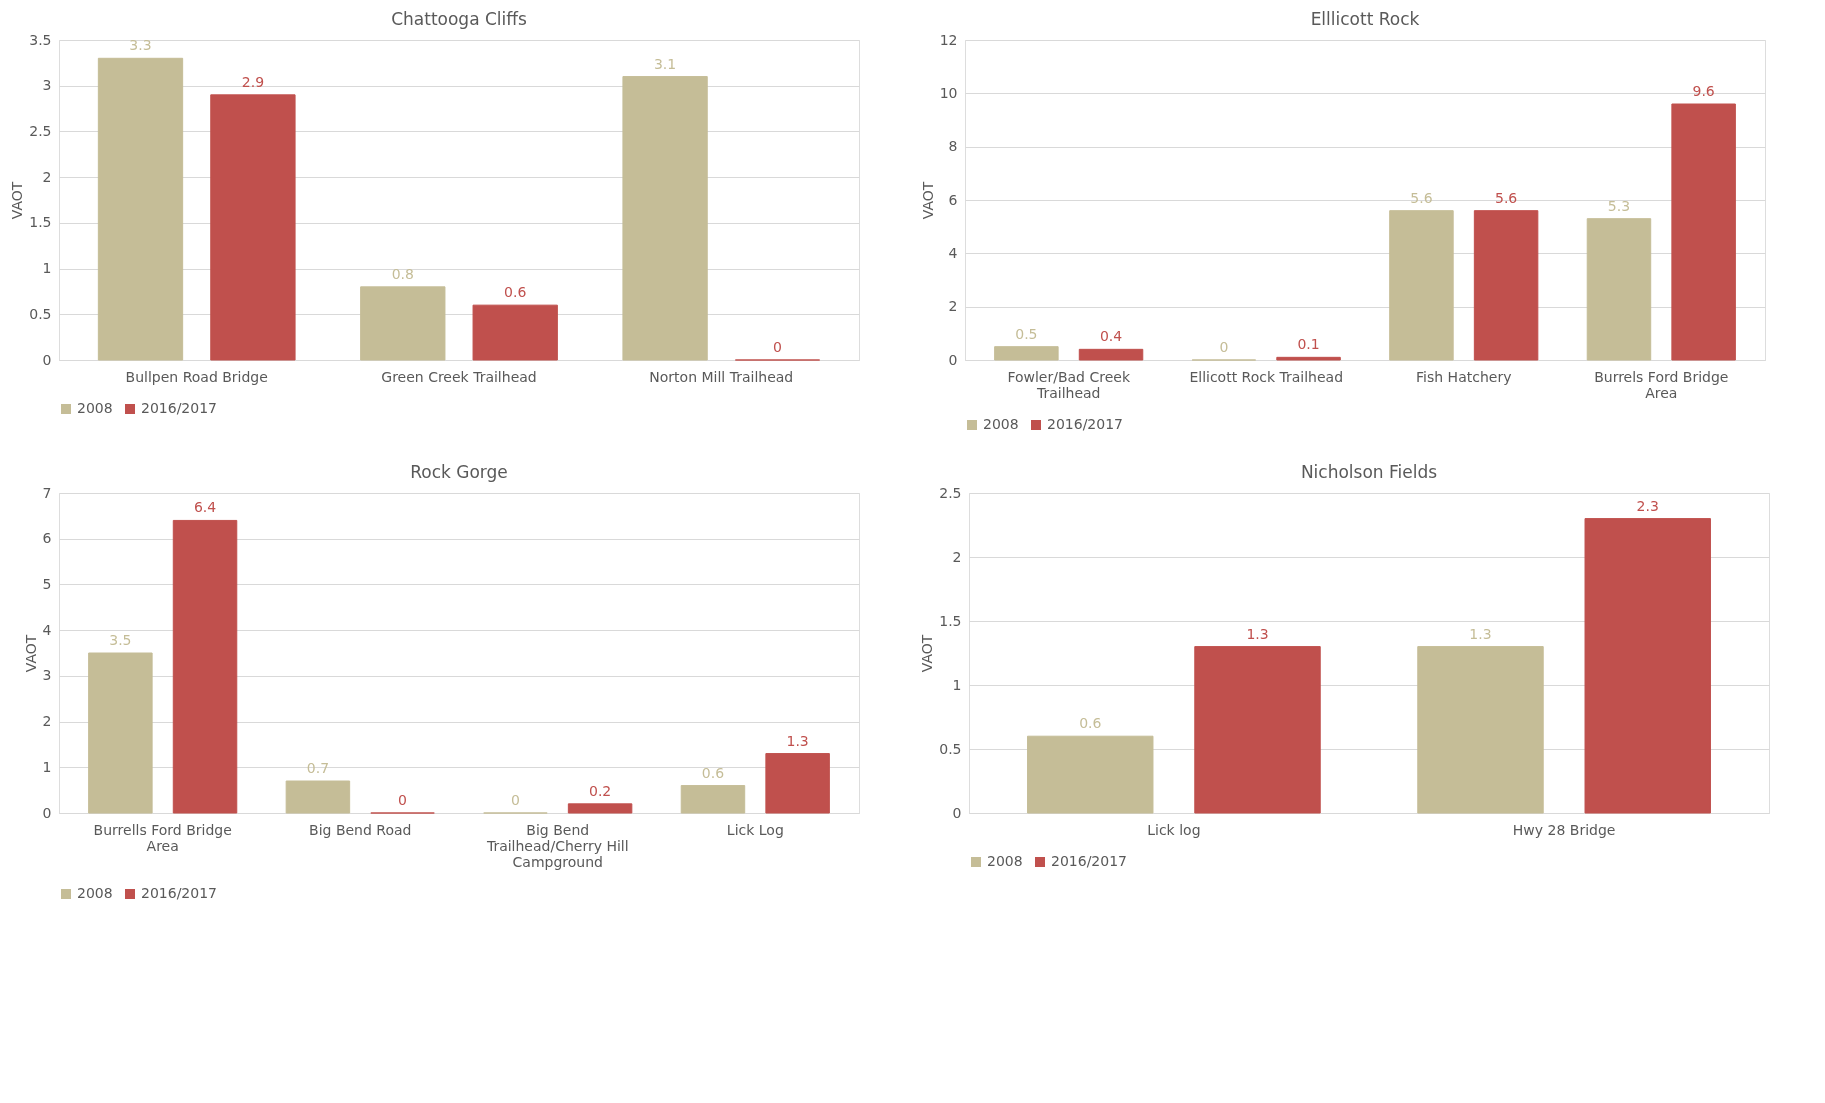 The height and width of the screenshot is (1103, 1825). I want to click on x-tick-label: Big Bend Road, so click(360, 829).